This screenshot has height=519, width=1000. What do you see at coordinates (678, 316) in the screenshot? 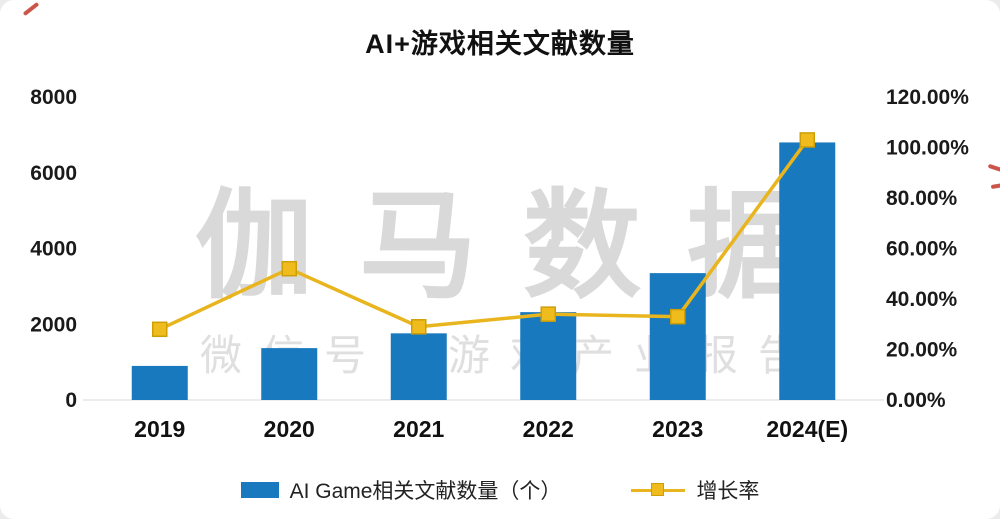
I see `growth-marker-2023` at bounding box center [678, 316].